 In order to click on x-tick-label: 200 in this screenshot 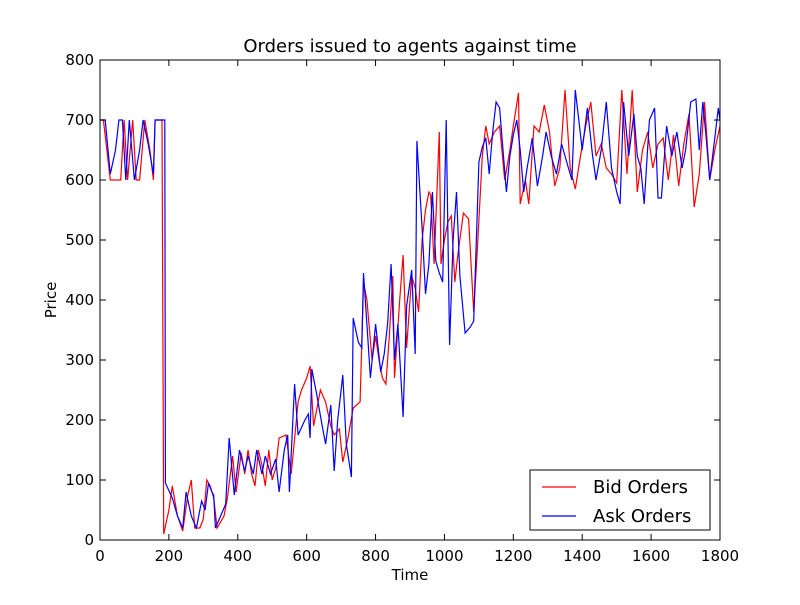, I will do `click(169, 556)`.